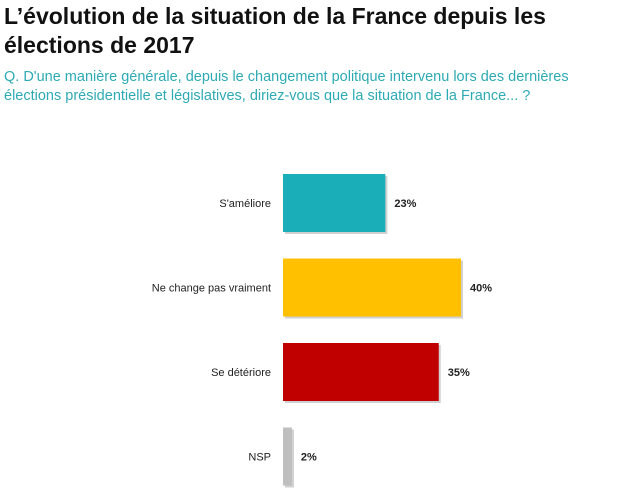  What do you see at coordinates (459, 373) in the screenshot?
I see `value-label: 35%` at bounding box center [459, 373].